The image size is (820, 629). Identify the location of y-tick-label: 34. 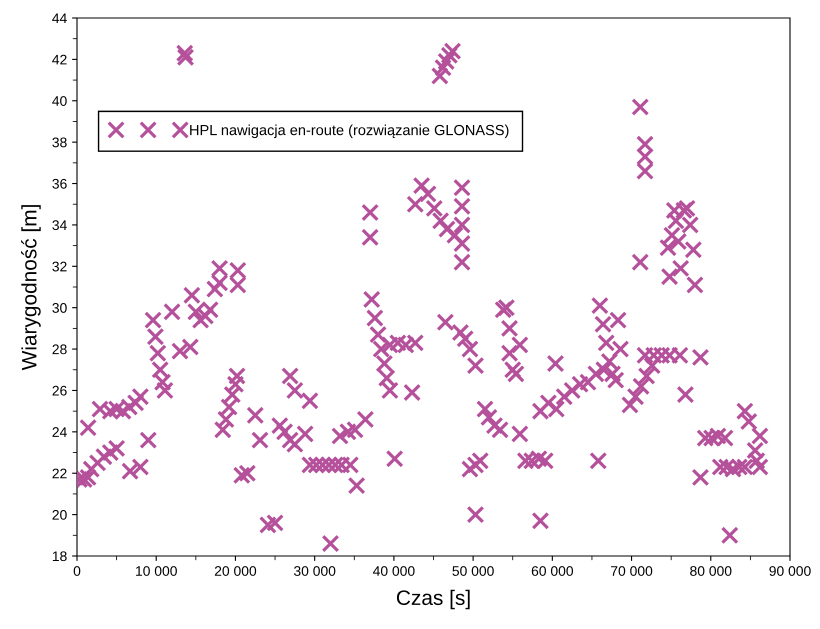
(59, 225).